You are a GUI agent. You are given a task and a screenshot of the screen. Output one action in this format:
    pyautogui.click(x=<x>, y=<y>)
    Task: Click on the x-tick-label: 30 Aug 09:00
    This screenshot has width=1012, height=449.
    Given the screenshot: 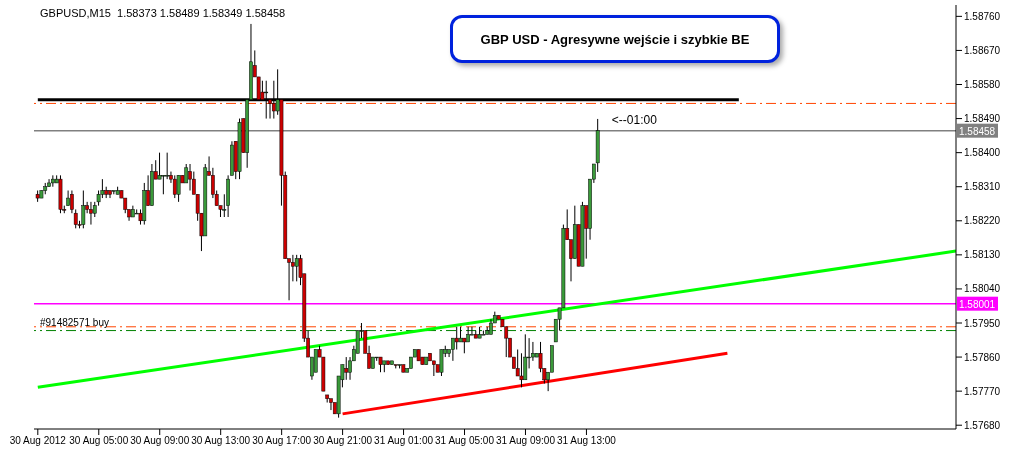 What is the action you would take?
    pyautogui.click(x=160, y=441)
    